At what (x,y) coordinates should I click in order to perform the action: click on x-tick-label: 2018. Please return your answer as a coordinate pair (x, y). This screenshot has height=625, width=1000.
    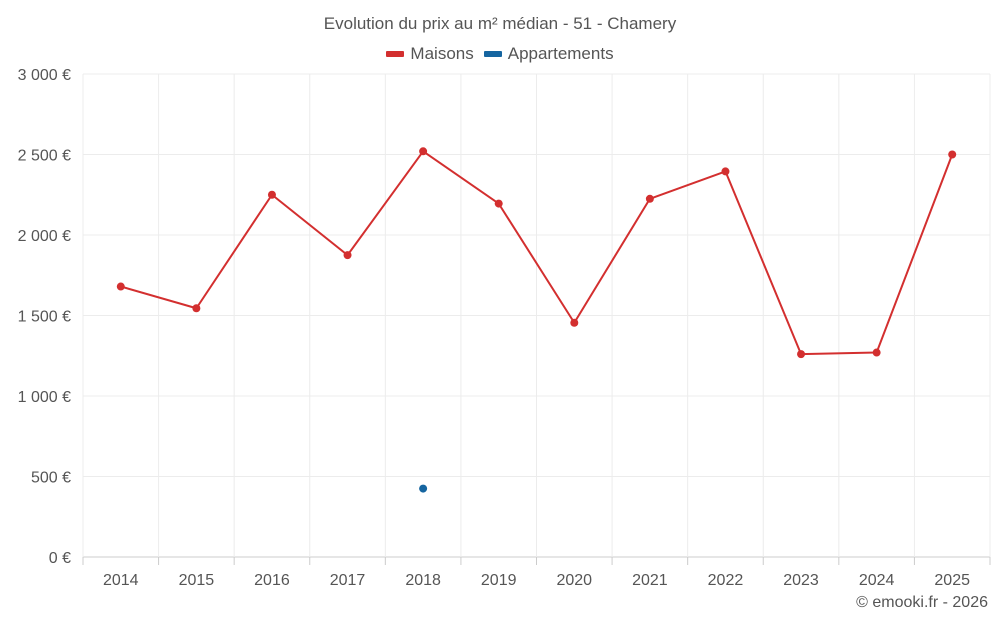
    Looking at the image, I should click on (423, 580).